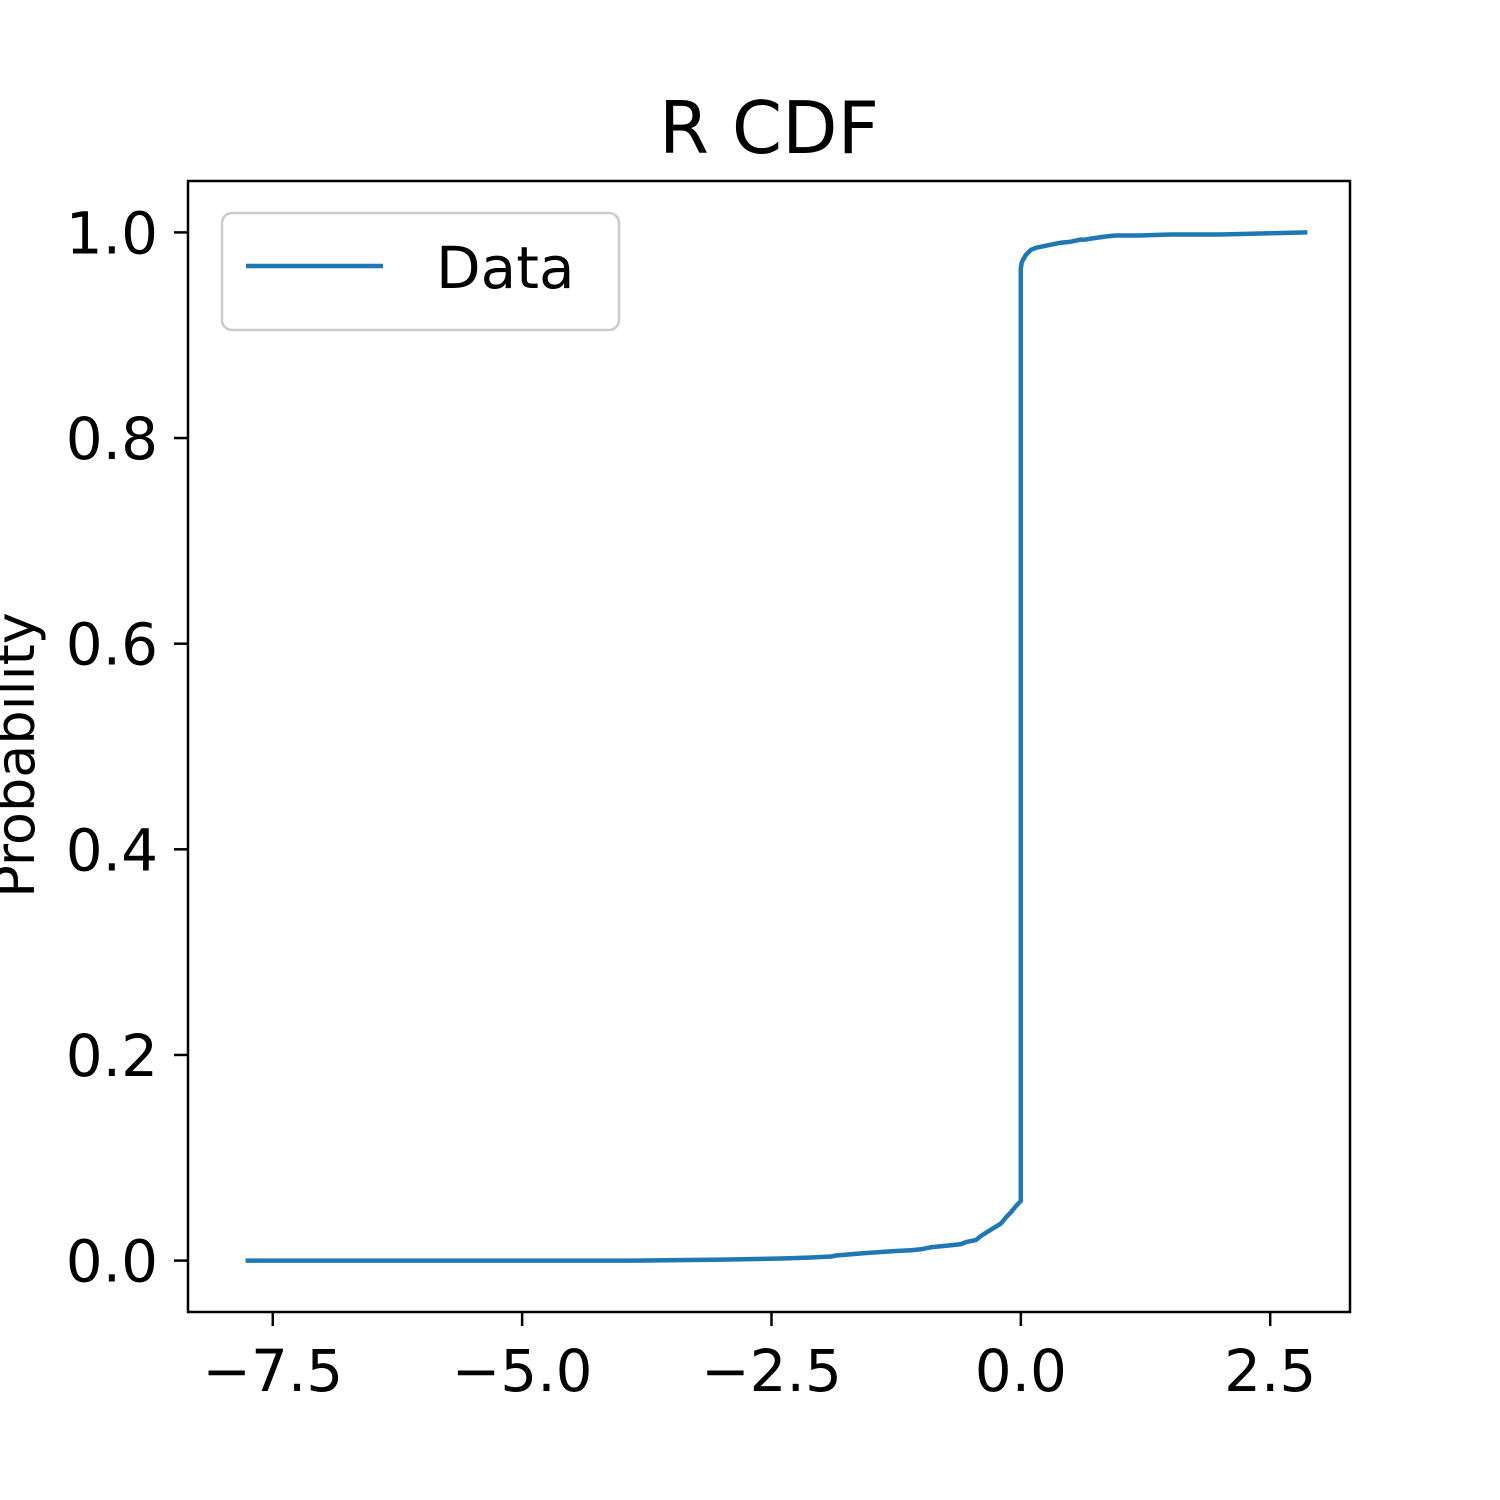 This screenshot has height=1500, width=1500. Describe the element at coordinates (769, 128) in the screenshot. I see `chart-title: R CDF` at that location.